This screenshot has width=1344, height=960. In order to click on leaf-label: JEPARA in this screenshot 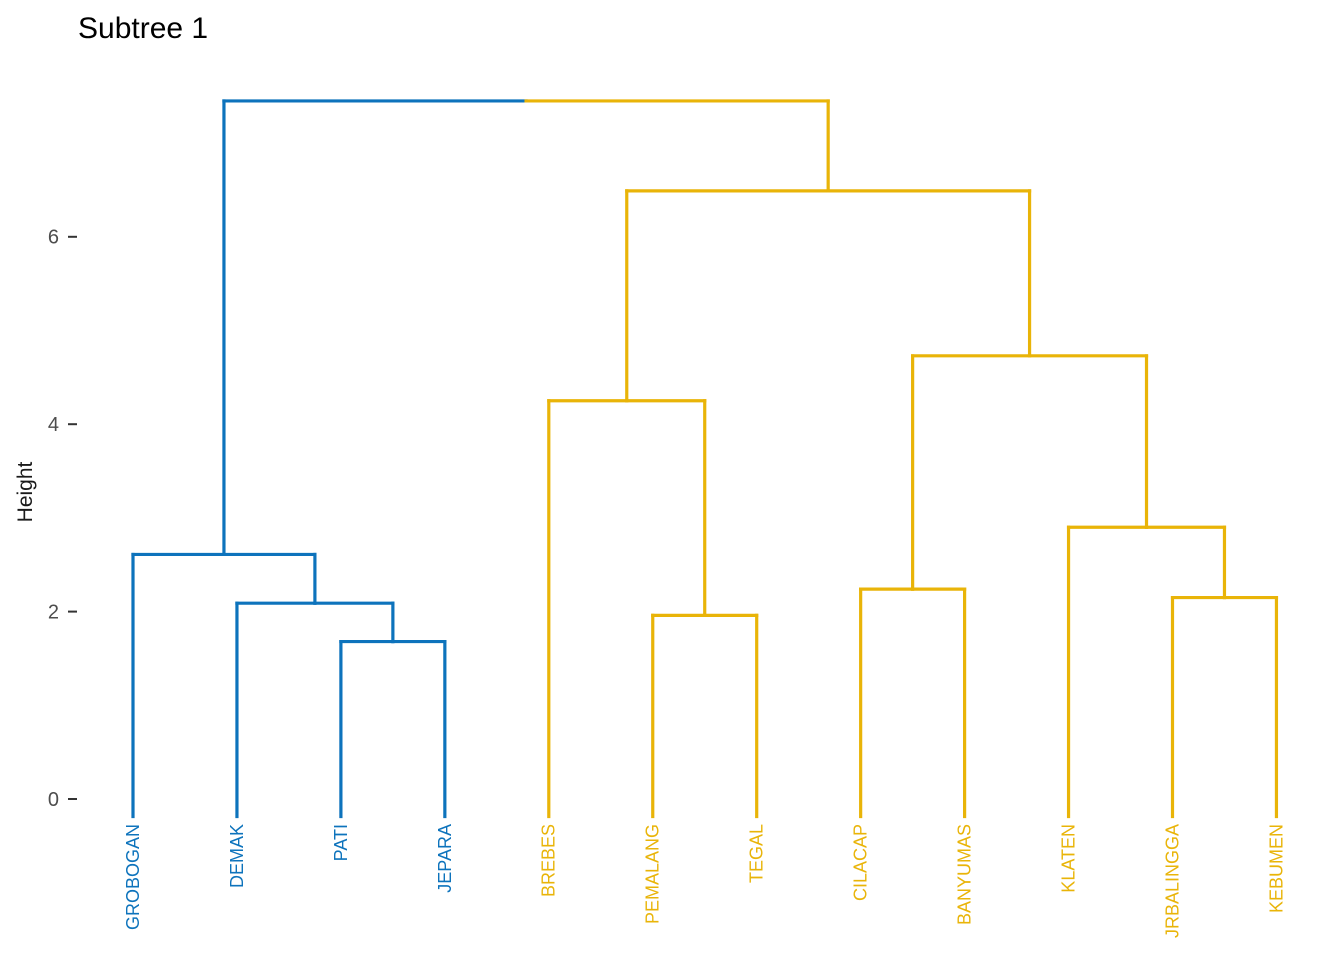, I will do `click(445, 858)`.